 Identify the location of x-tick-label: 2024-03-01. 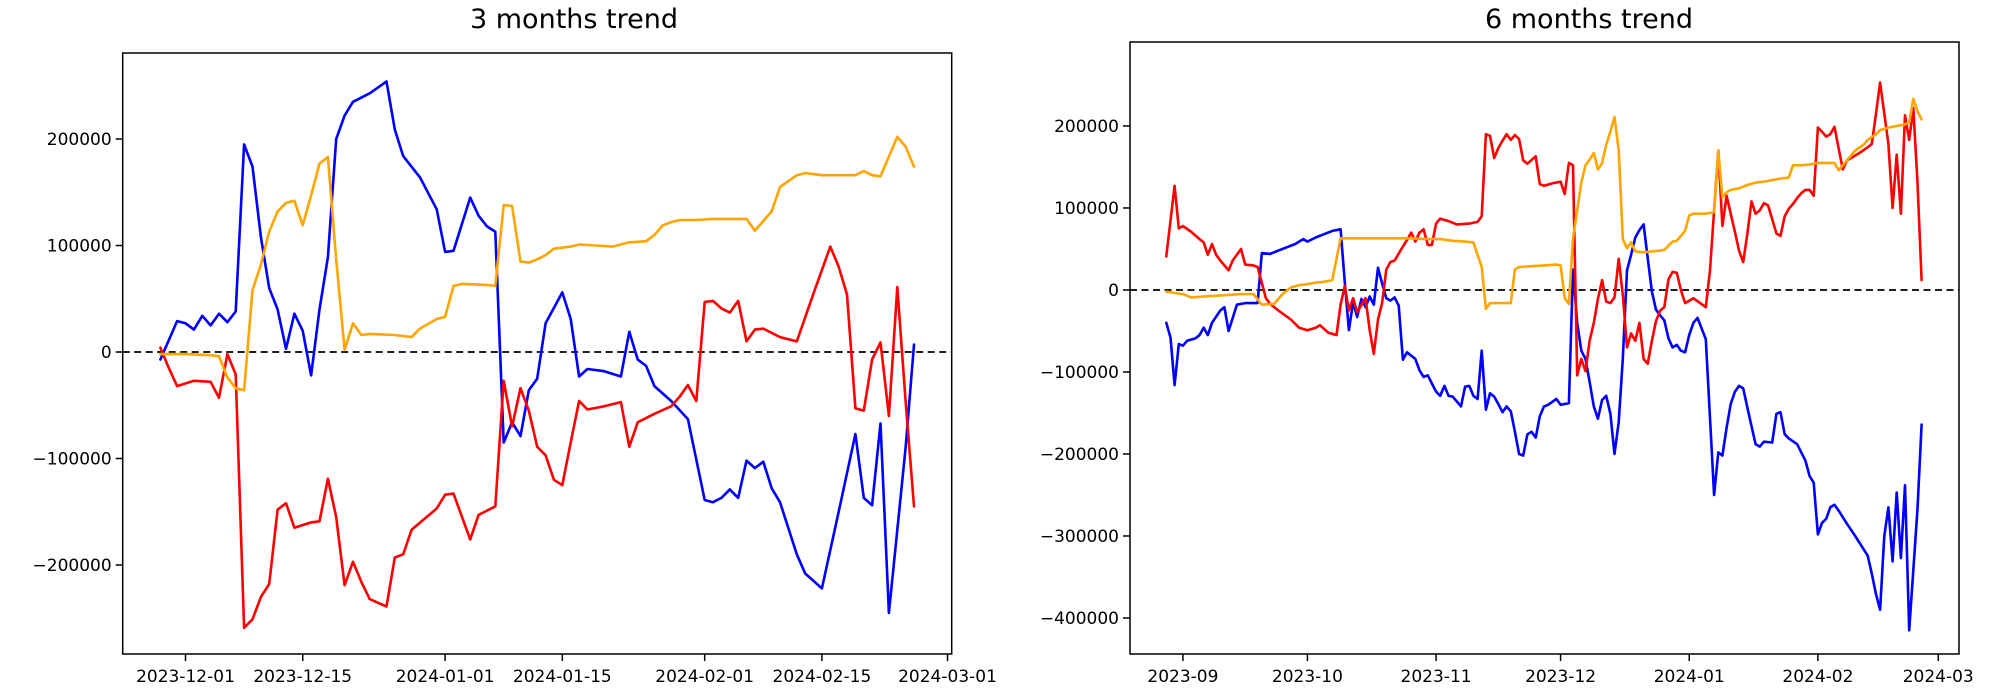
(947, 677).